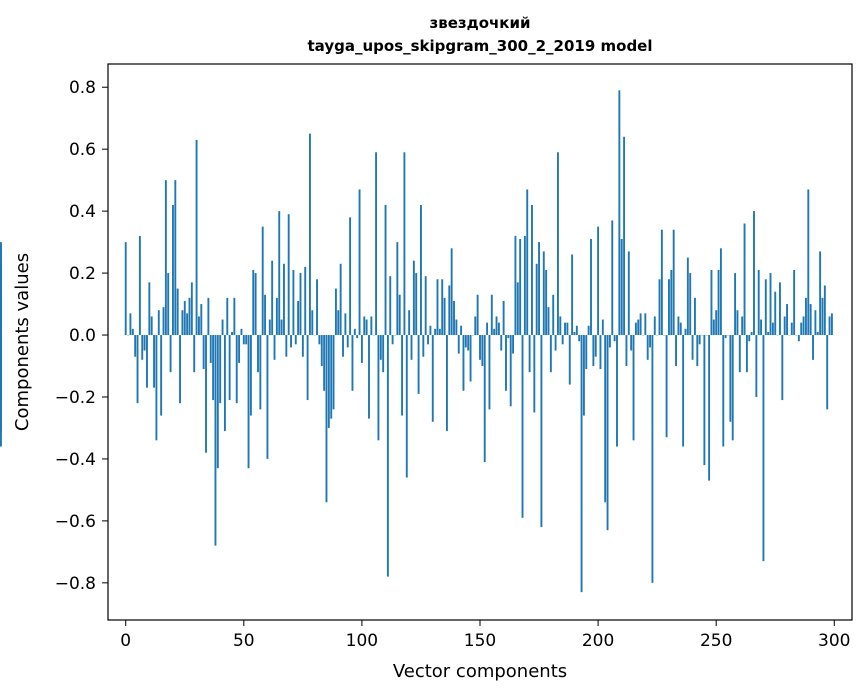 The width and height of the screenshot is (867, 696). I want to click on y-tick-label: 0.0, so click(82, 336).